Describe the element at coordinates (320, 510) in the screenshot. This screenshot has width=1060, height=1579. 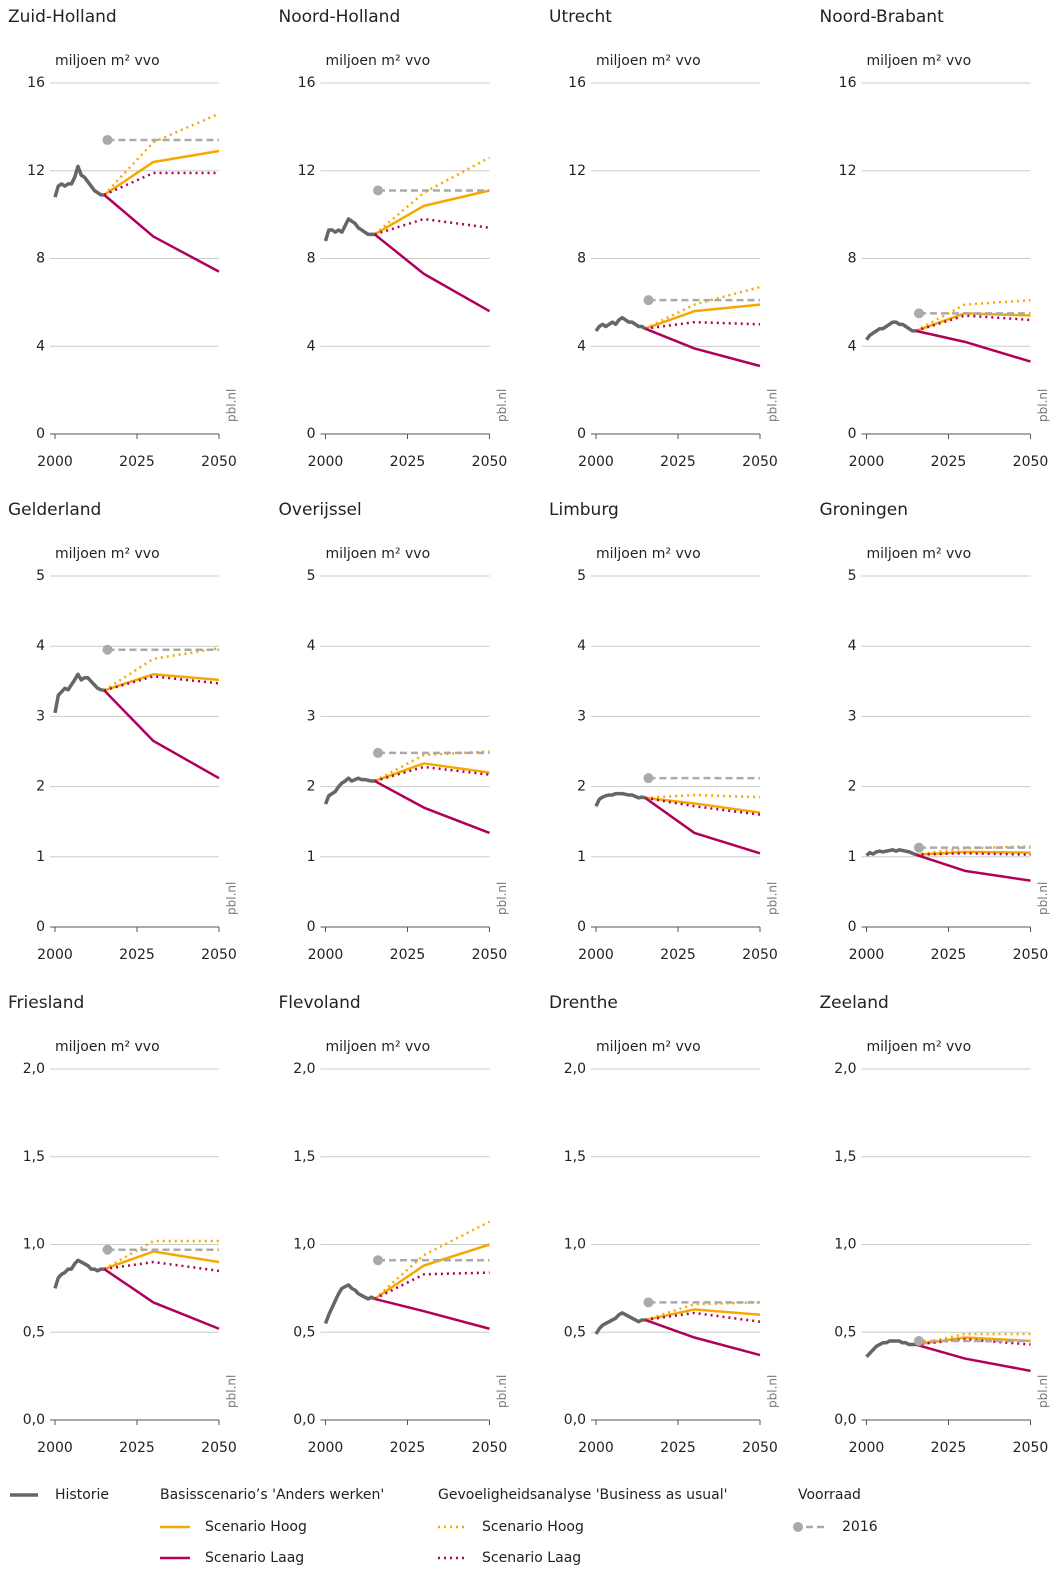
I see `panel-title: Overijssel` at that location.